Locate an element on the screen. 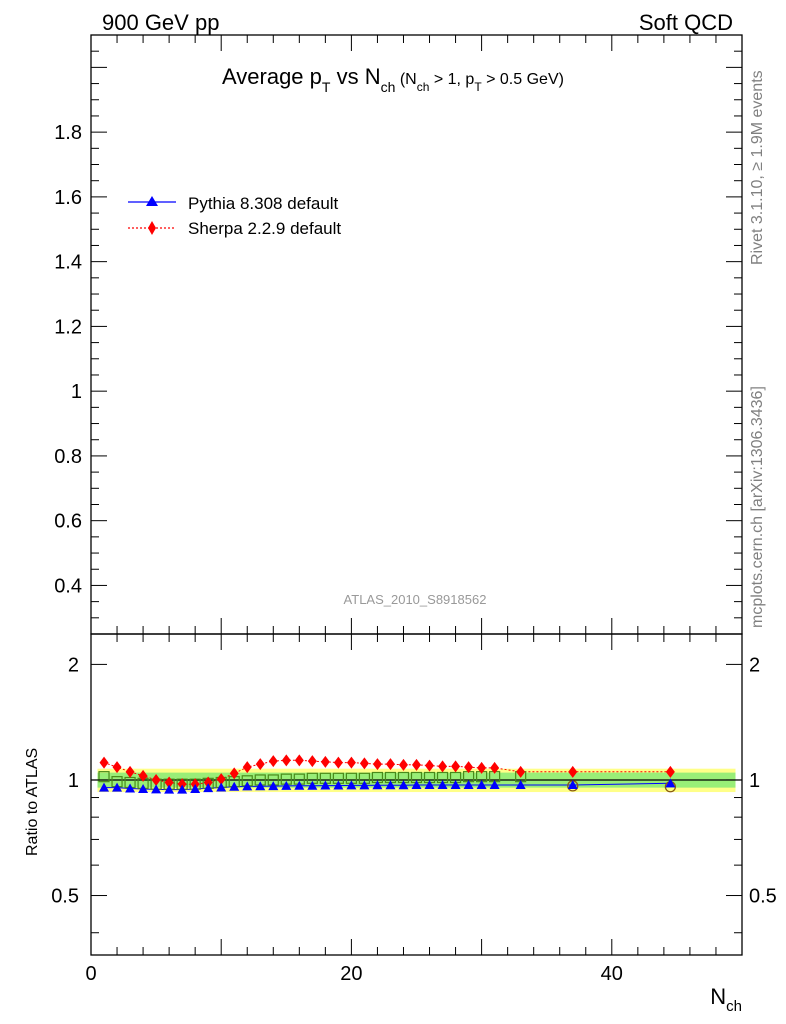 This screenshot has width=786, height=1024. data-point is located at coordinates (104, 777).